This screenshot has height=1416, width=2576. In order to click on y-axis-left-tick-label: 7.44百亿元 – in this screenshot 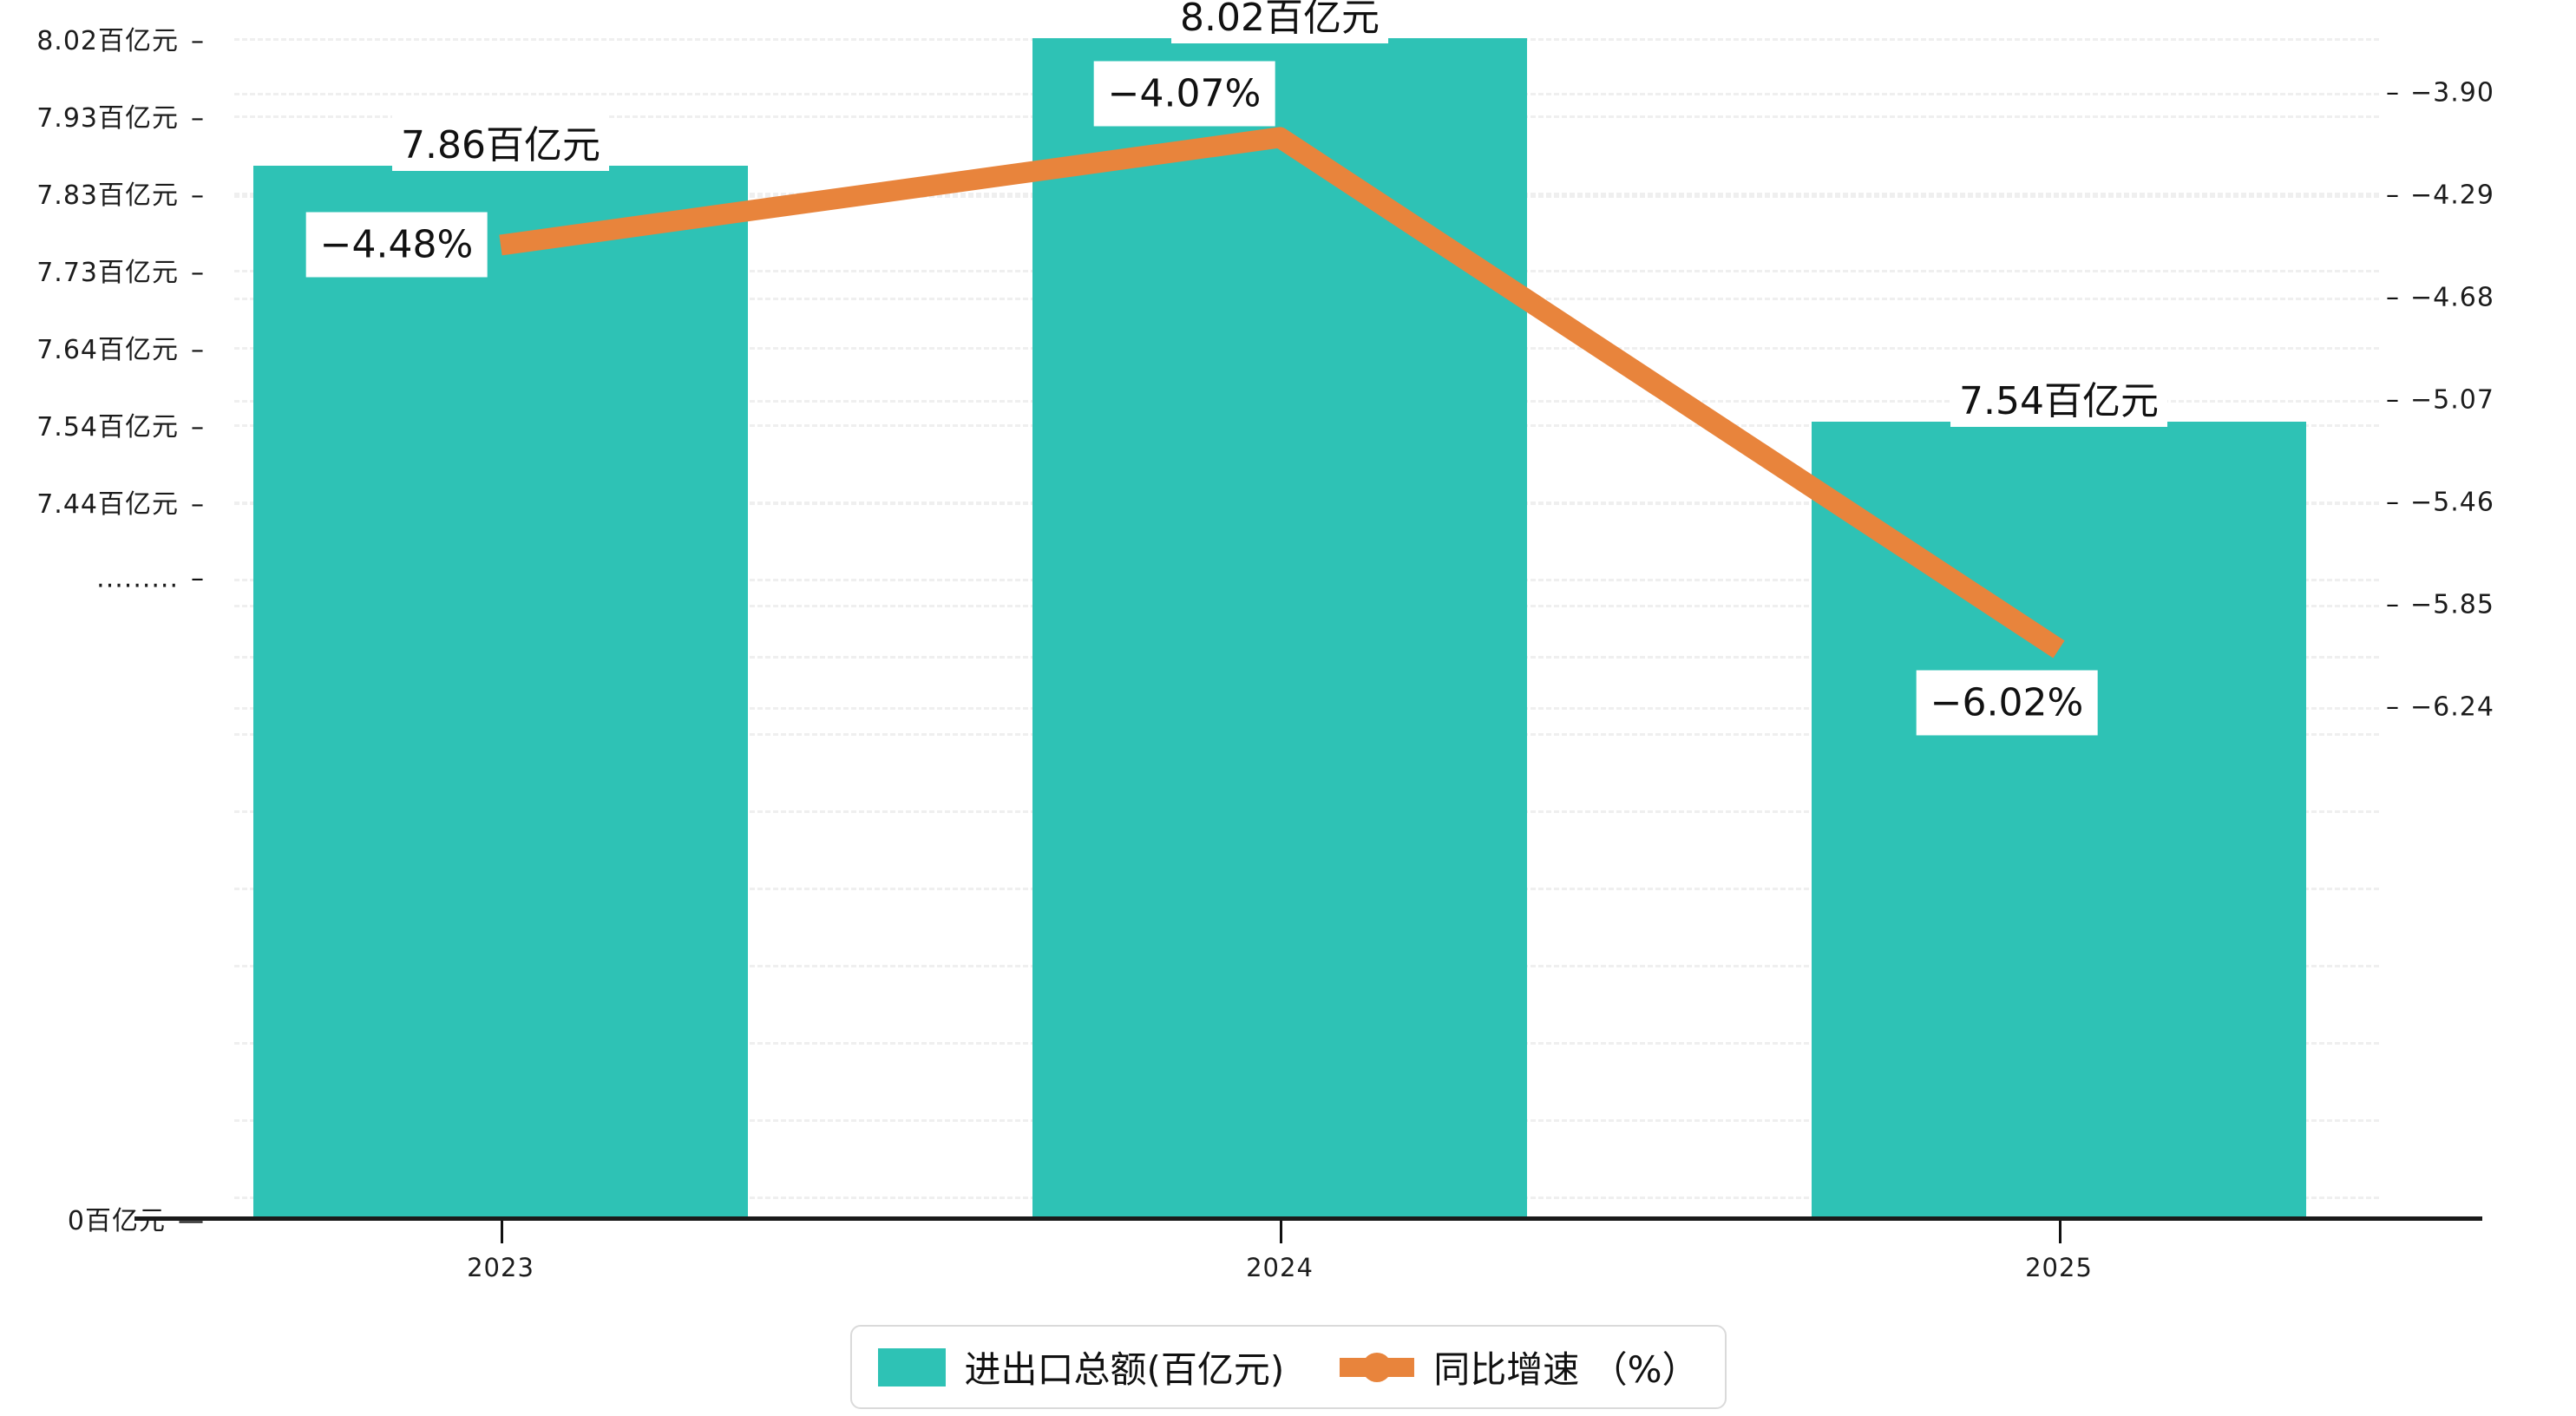, I will do `click(120, 504)`.